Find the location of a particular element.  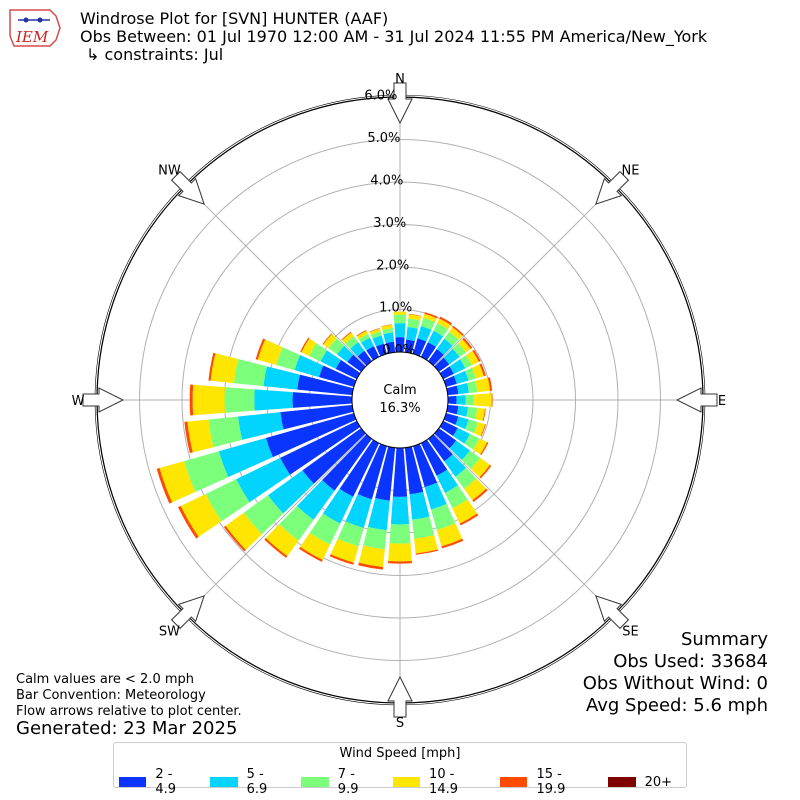

legend-item: 10 - 14.9 is located at coordinates (439, 782).